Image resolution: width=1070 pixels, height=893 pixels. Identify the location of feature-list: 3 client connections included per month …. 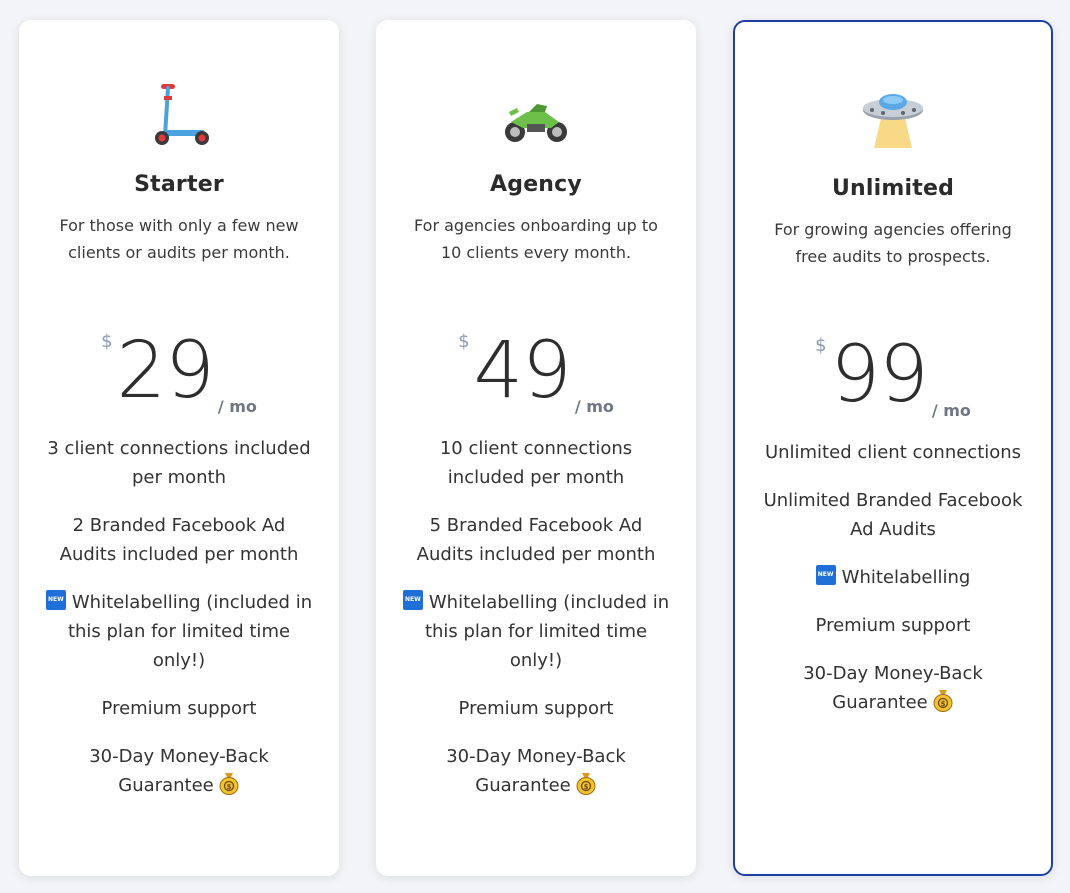
(179, 628).